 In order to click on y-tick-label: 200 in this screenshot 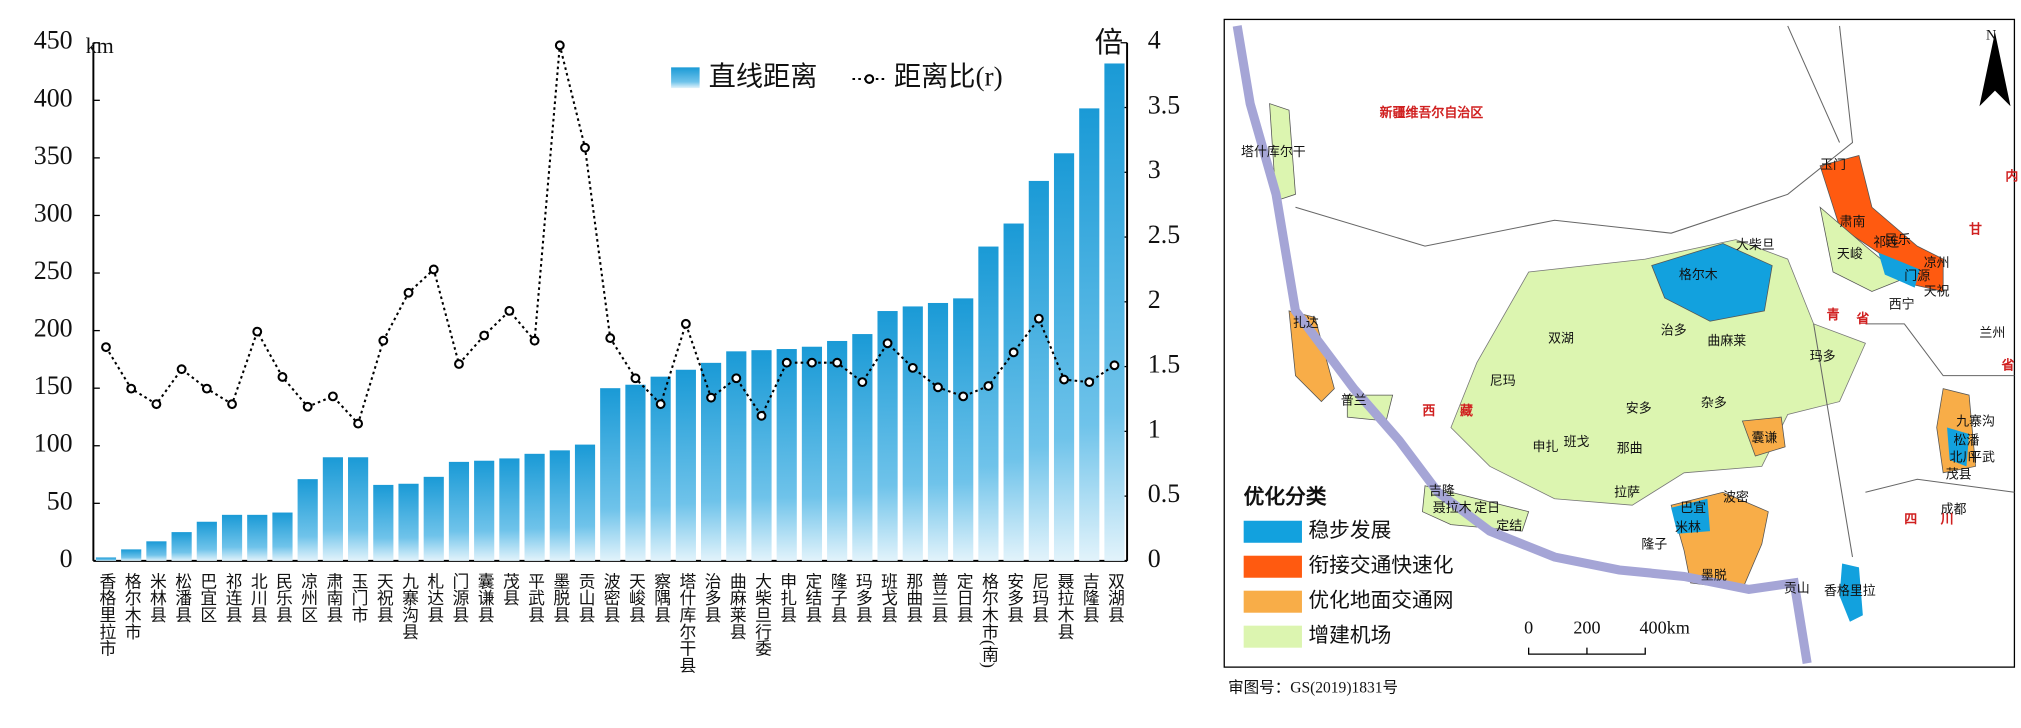, I will do `click(53, 328)`.